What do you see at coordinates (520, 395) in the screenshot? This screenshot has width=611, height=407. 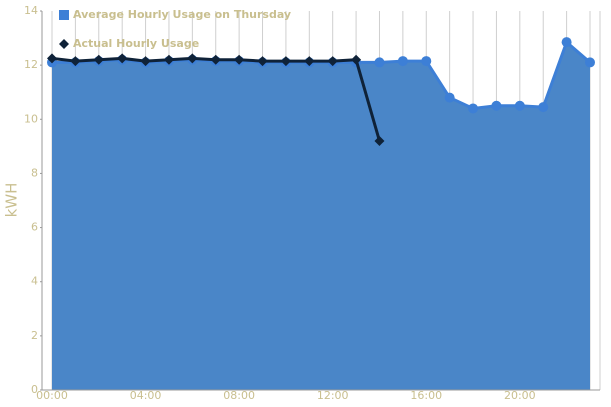 I see `x-tick-label: 20:00` at bounding box center [520, 395].